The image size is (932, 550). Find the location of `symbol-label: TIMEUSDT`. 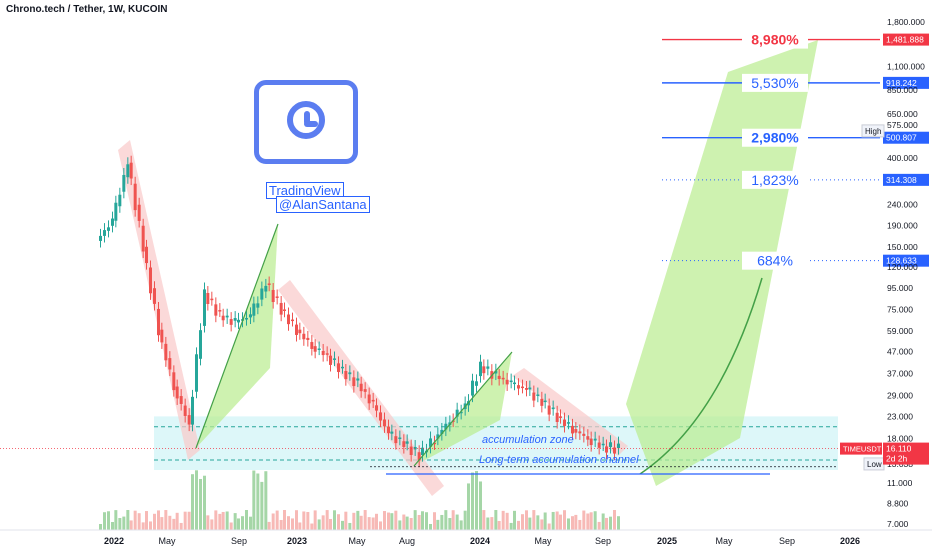

symbol-label: TIMEUSDT is located at coordinates (862, 449).